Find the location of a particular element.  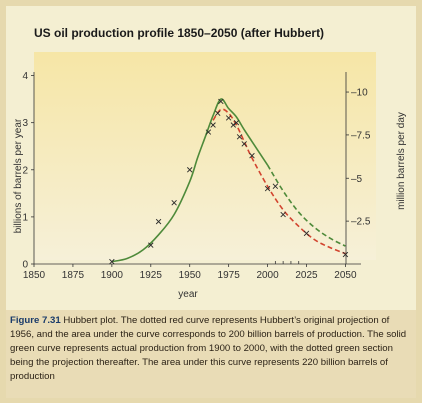

x-tick-label: 2025 is located at coordinates (306, 275).